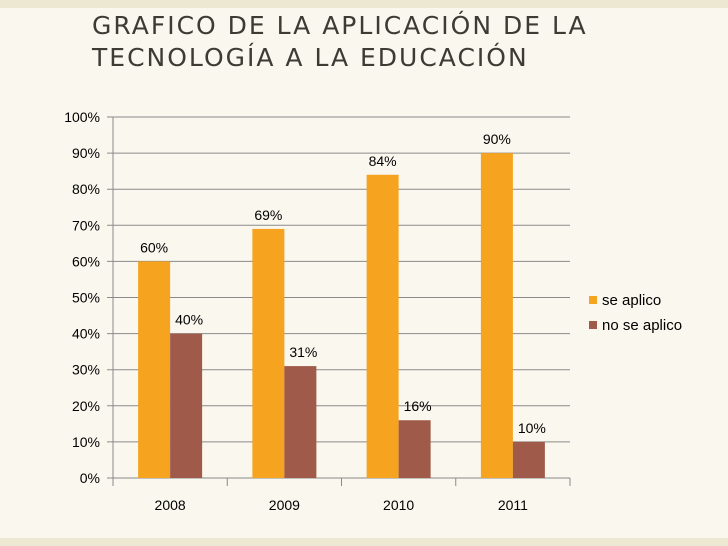  I want to click on data-label: 69%, so click(268, 215).